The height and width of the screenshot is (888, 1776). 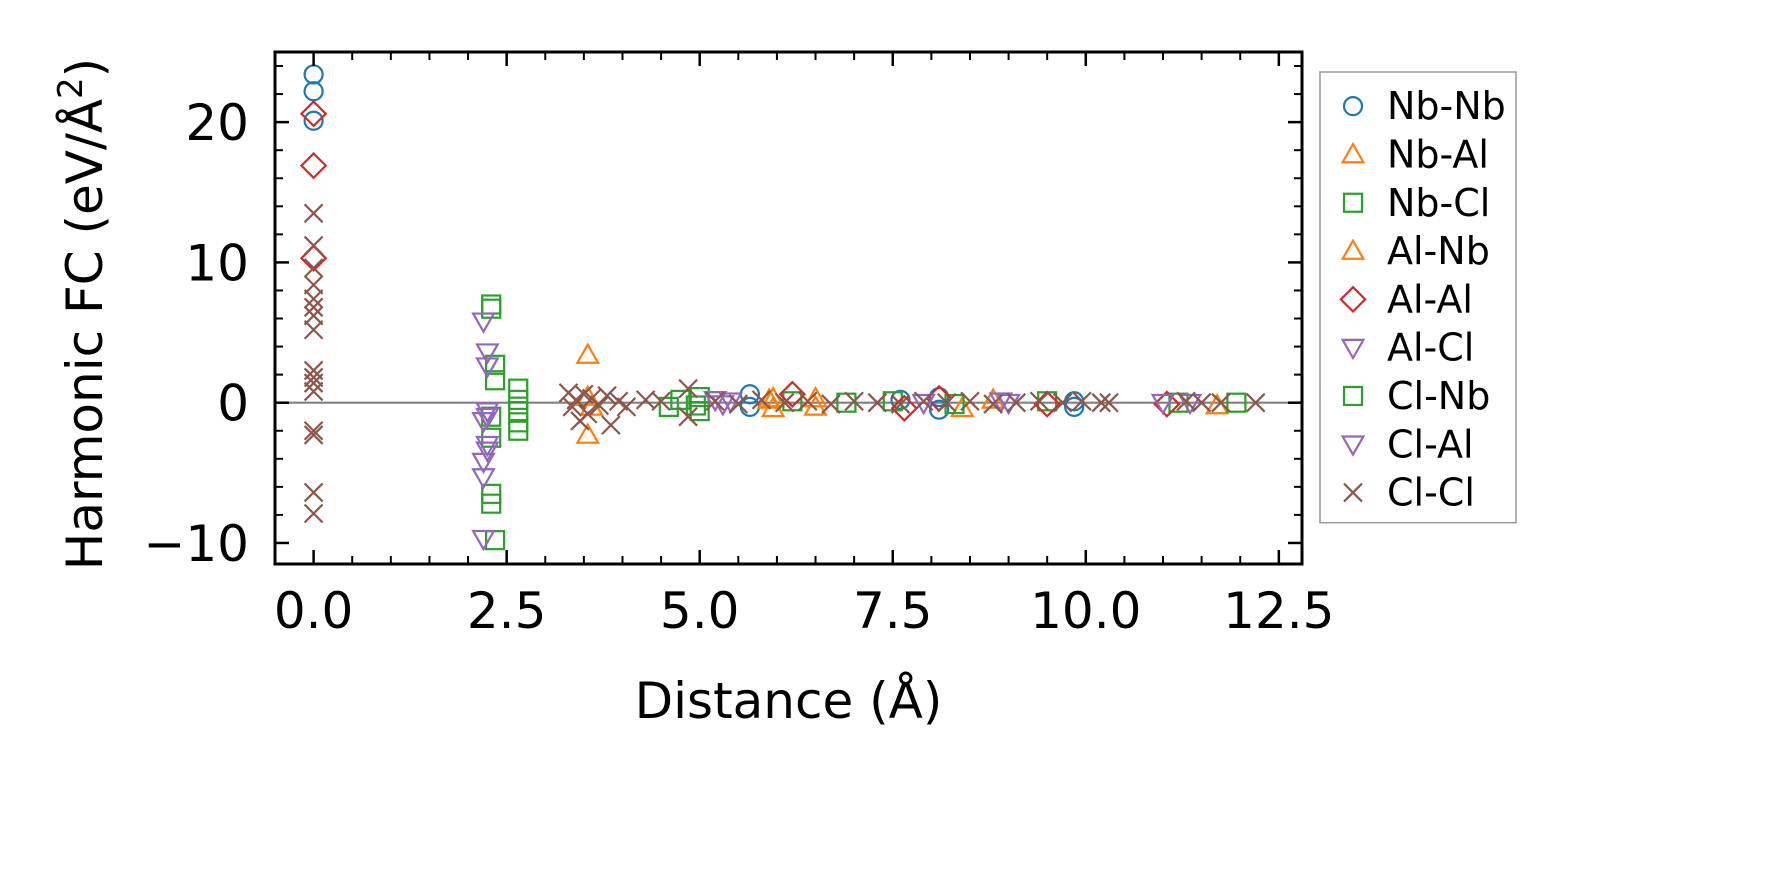 What do you see at coordinates (1438, 154) in the screenshot?
I see `legend-label-nb-al: Nb-Al` at bounding box center [1438, 154].